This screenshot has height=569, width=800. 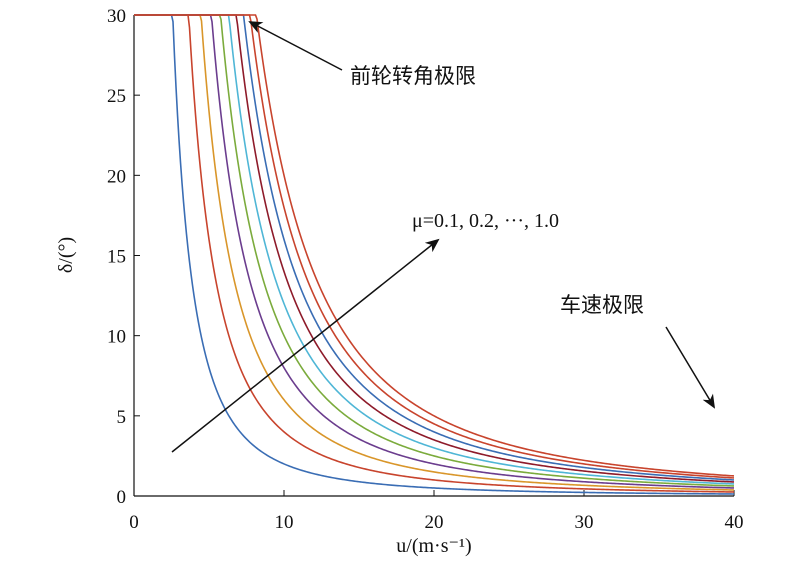 What do you see at coordinates (122, 497) in the screenshot?
I see `y-tick-label: 0` at bounding box center [122, 497].